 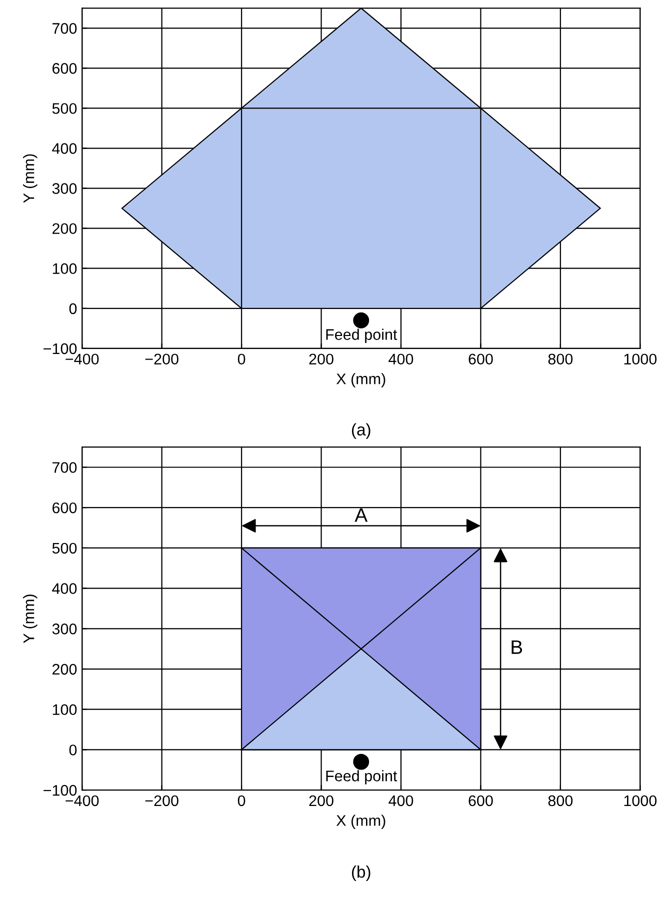 I want to click on annotation: A, so click(x=361, y=515).